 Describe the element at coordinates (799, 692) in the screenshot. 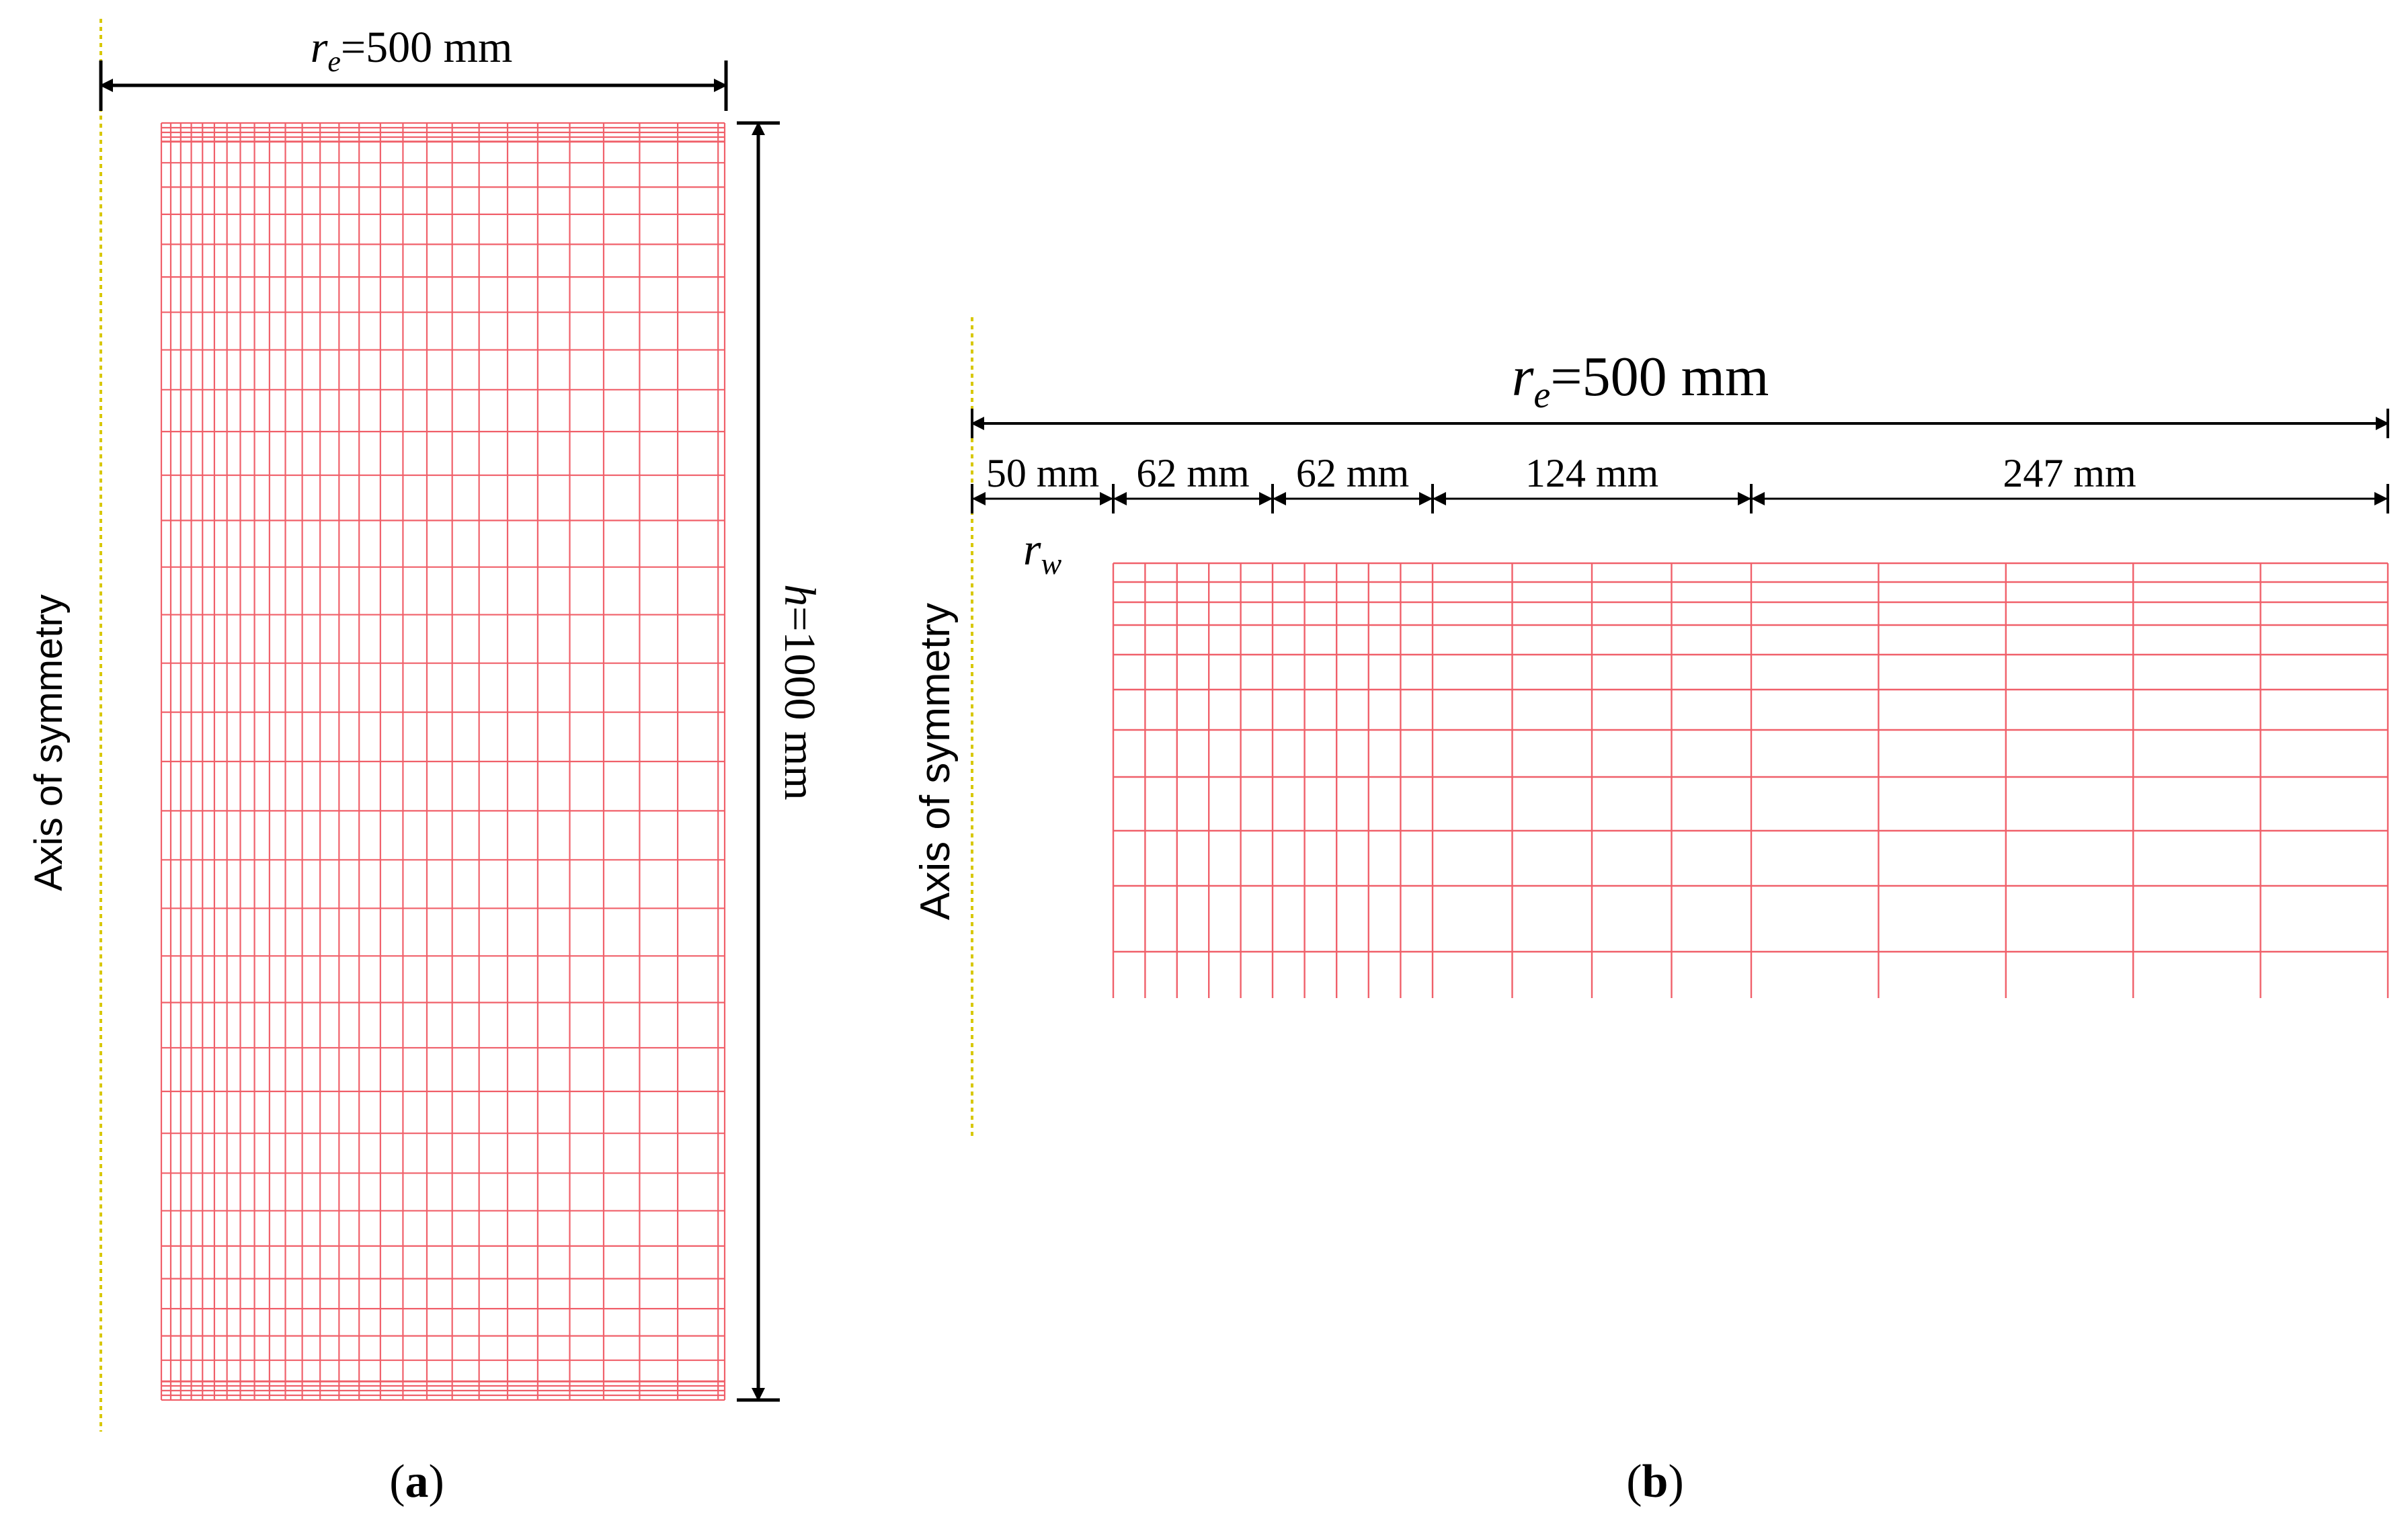

I see `height-dimension-label-a: h=1000 mm` at that location.